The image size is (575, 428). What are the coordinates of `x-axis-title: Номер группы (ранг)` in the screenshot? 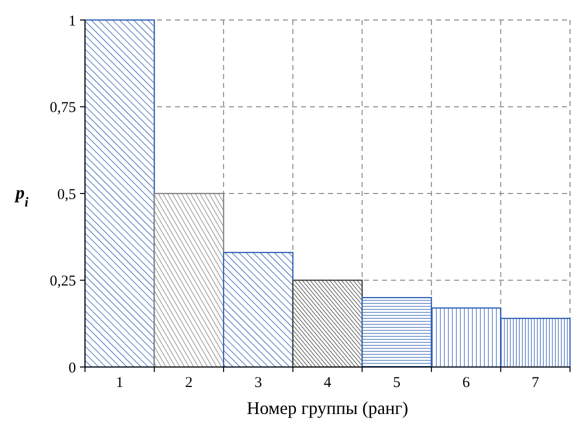 It's located at (327, 408).